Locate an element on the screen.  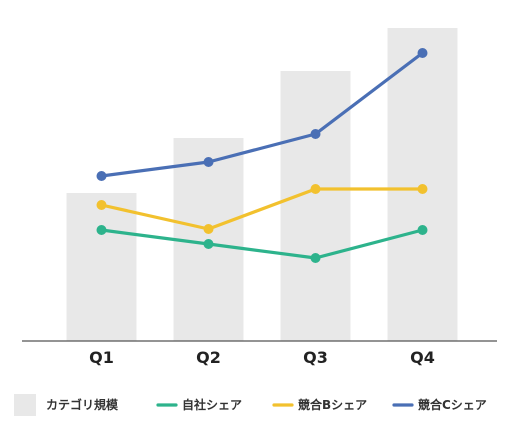
legend-label-4: 競合Cシェア is located at coordinates (452, 404).